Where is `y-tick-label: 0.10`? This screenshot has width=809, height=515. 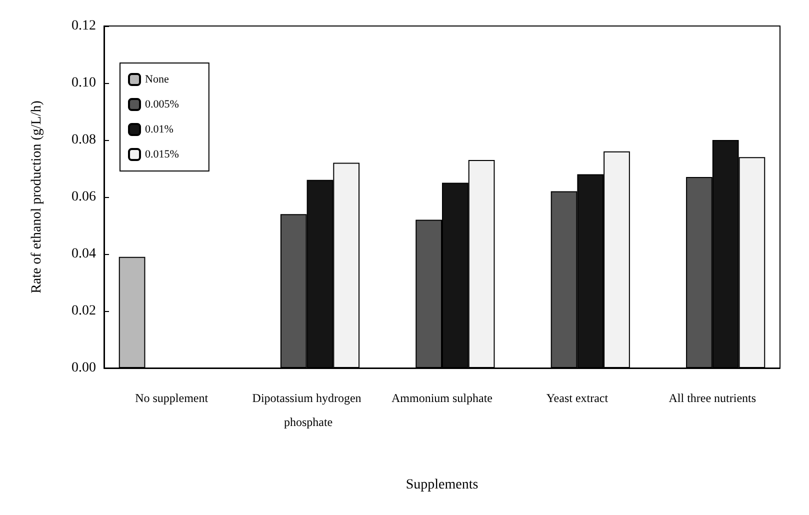
y-tick-label: 0.10 is located at coordinates (84, 83).